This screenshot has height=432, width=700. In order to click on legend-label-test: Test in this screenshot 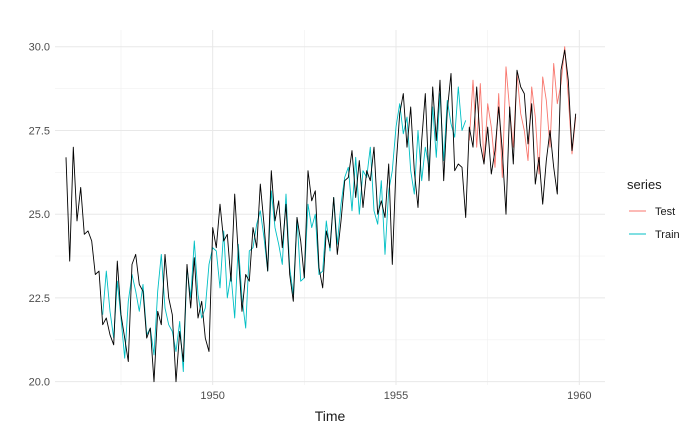, I will do `click(665, 212)`.